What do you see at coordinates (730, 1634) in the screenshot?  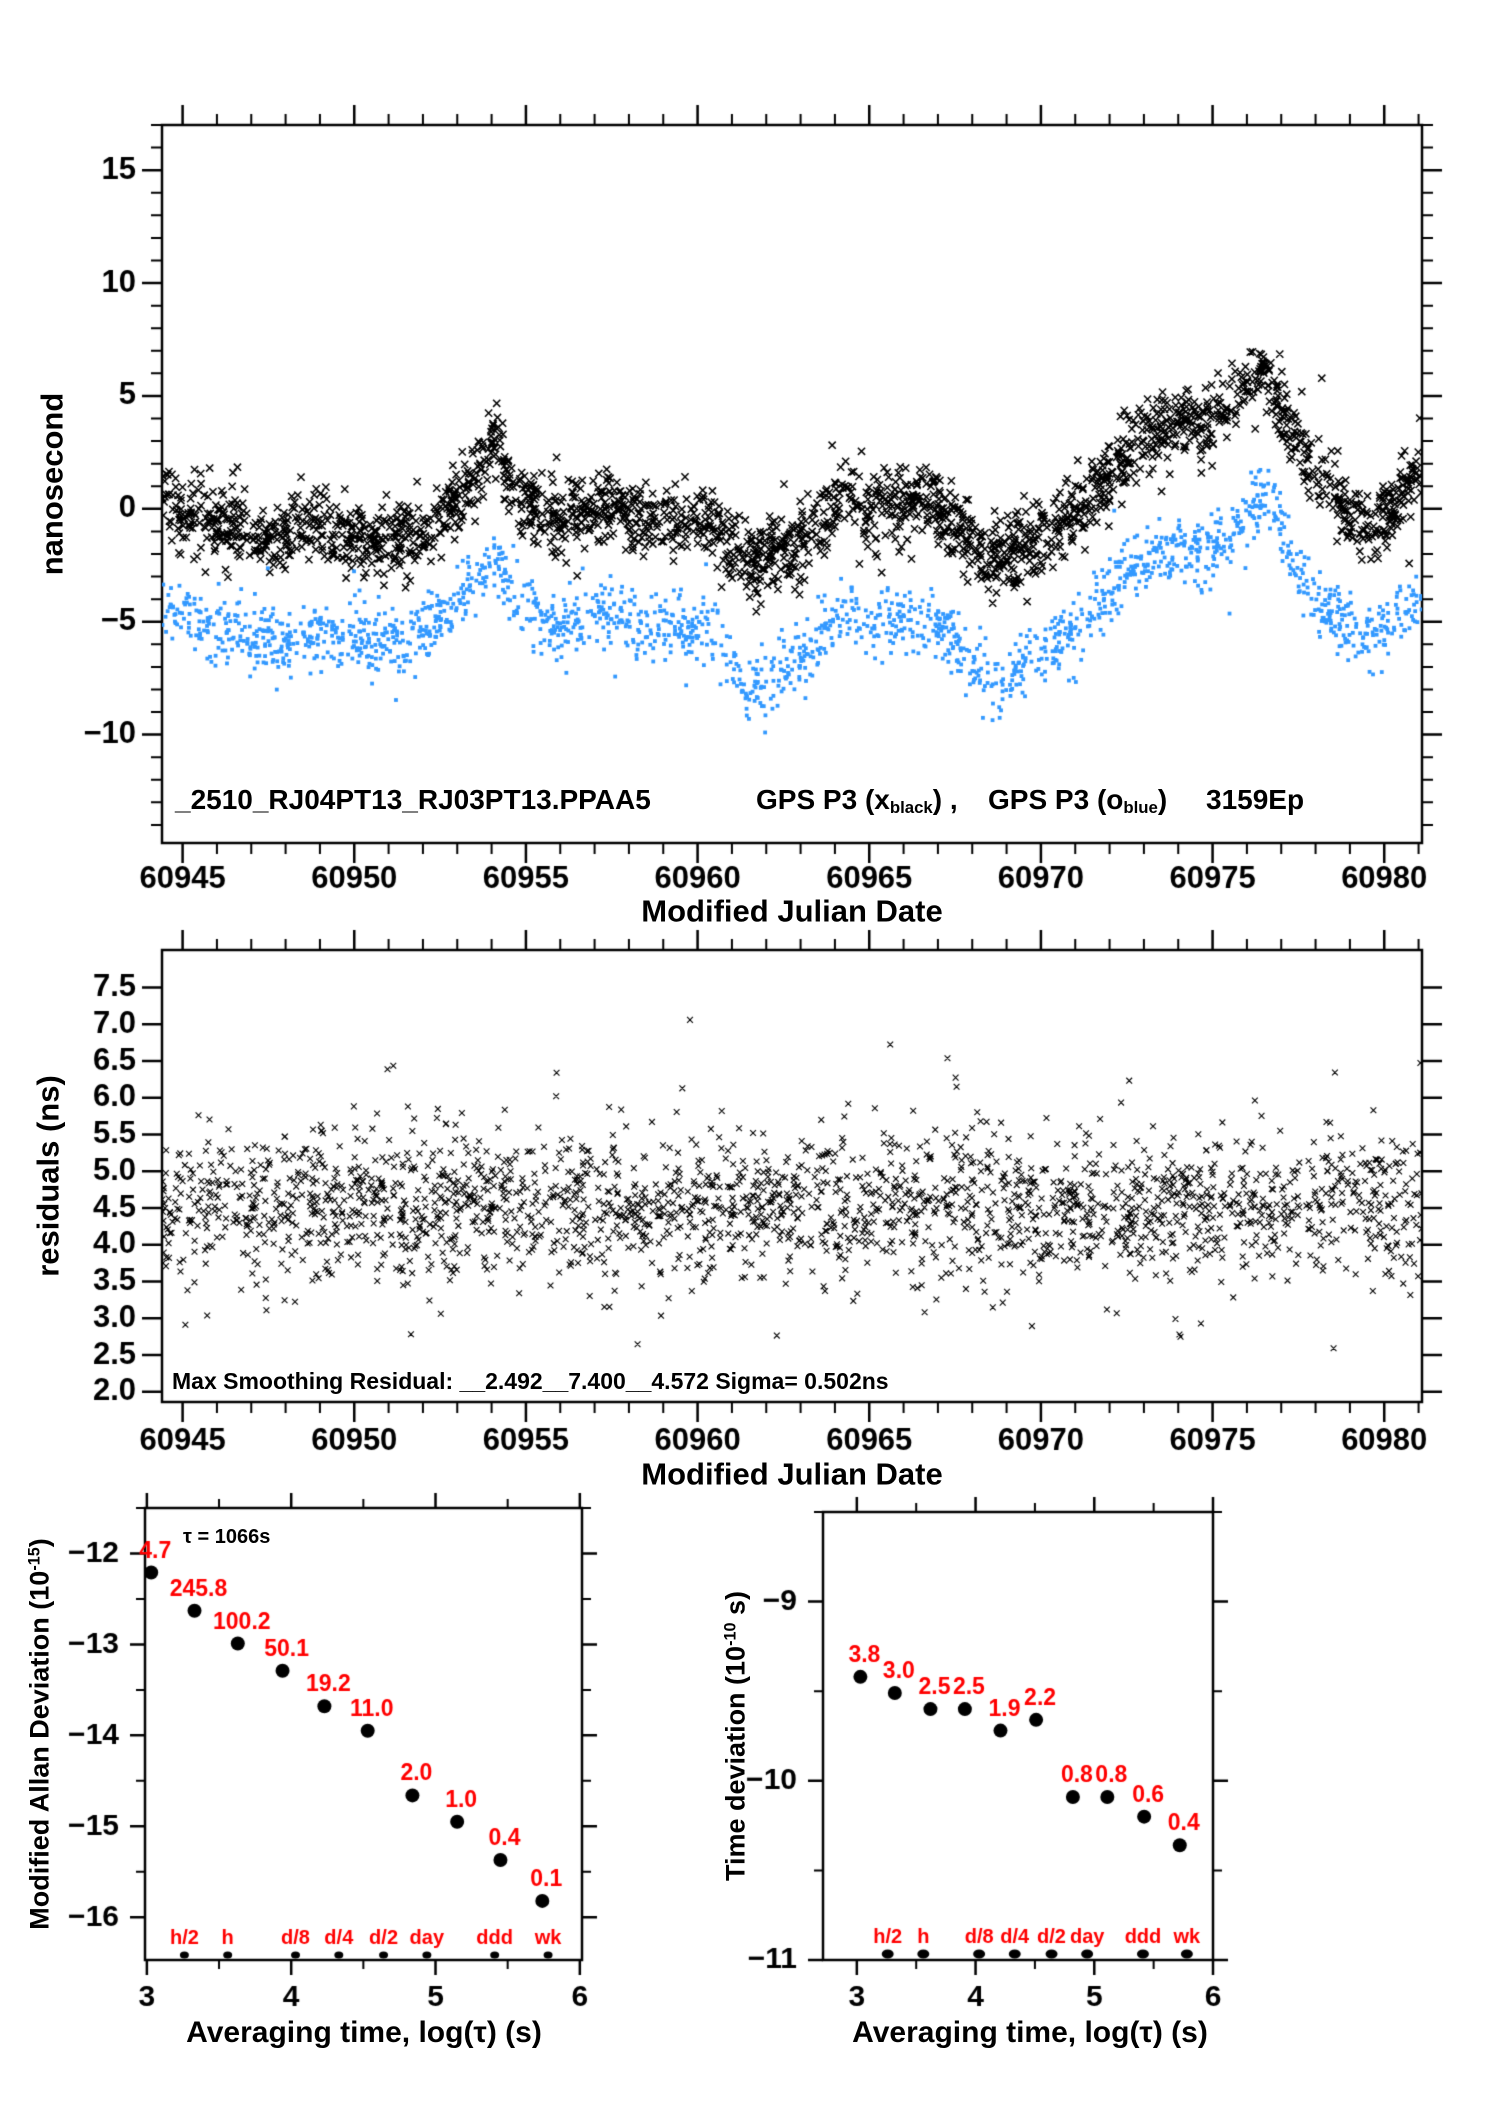 I see `tdev-y-title-exponent: -10` at bounding box center [730, 1634].